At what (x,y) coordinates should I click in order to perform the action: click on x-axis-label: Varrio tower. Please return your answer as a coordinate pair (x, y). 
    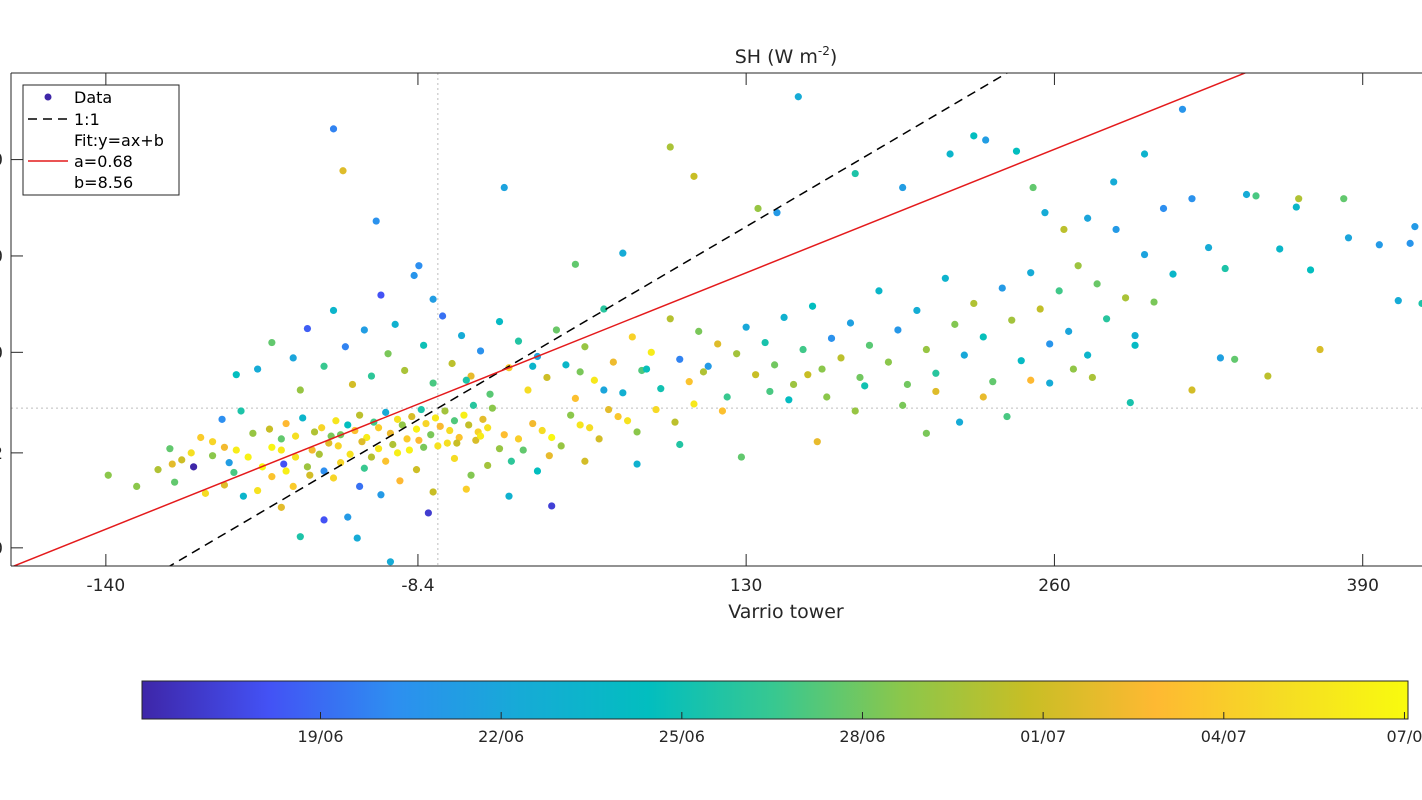
    Looking at the image, I should click on (786, 612).